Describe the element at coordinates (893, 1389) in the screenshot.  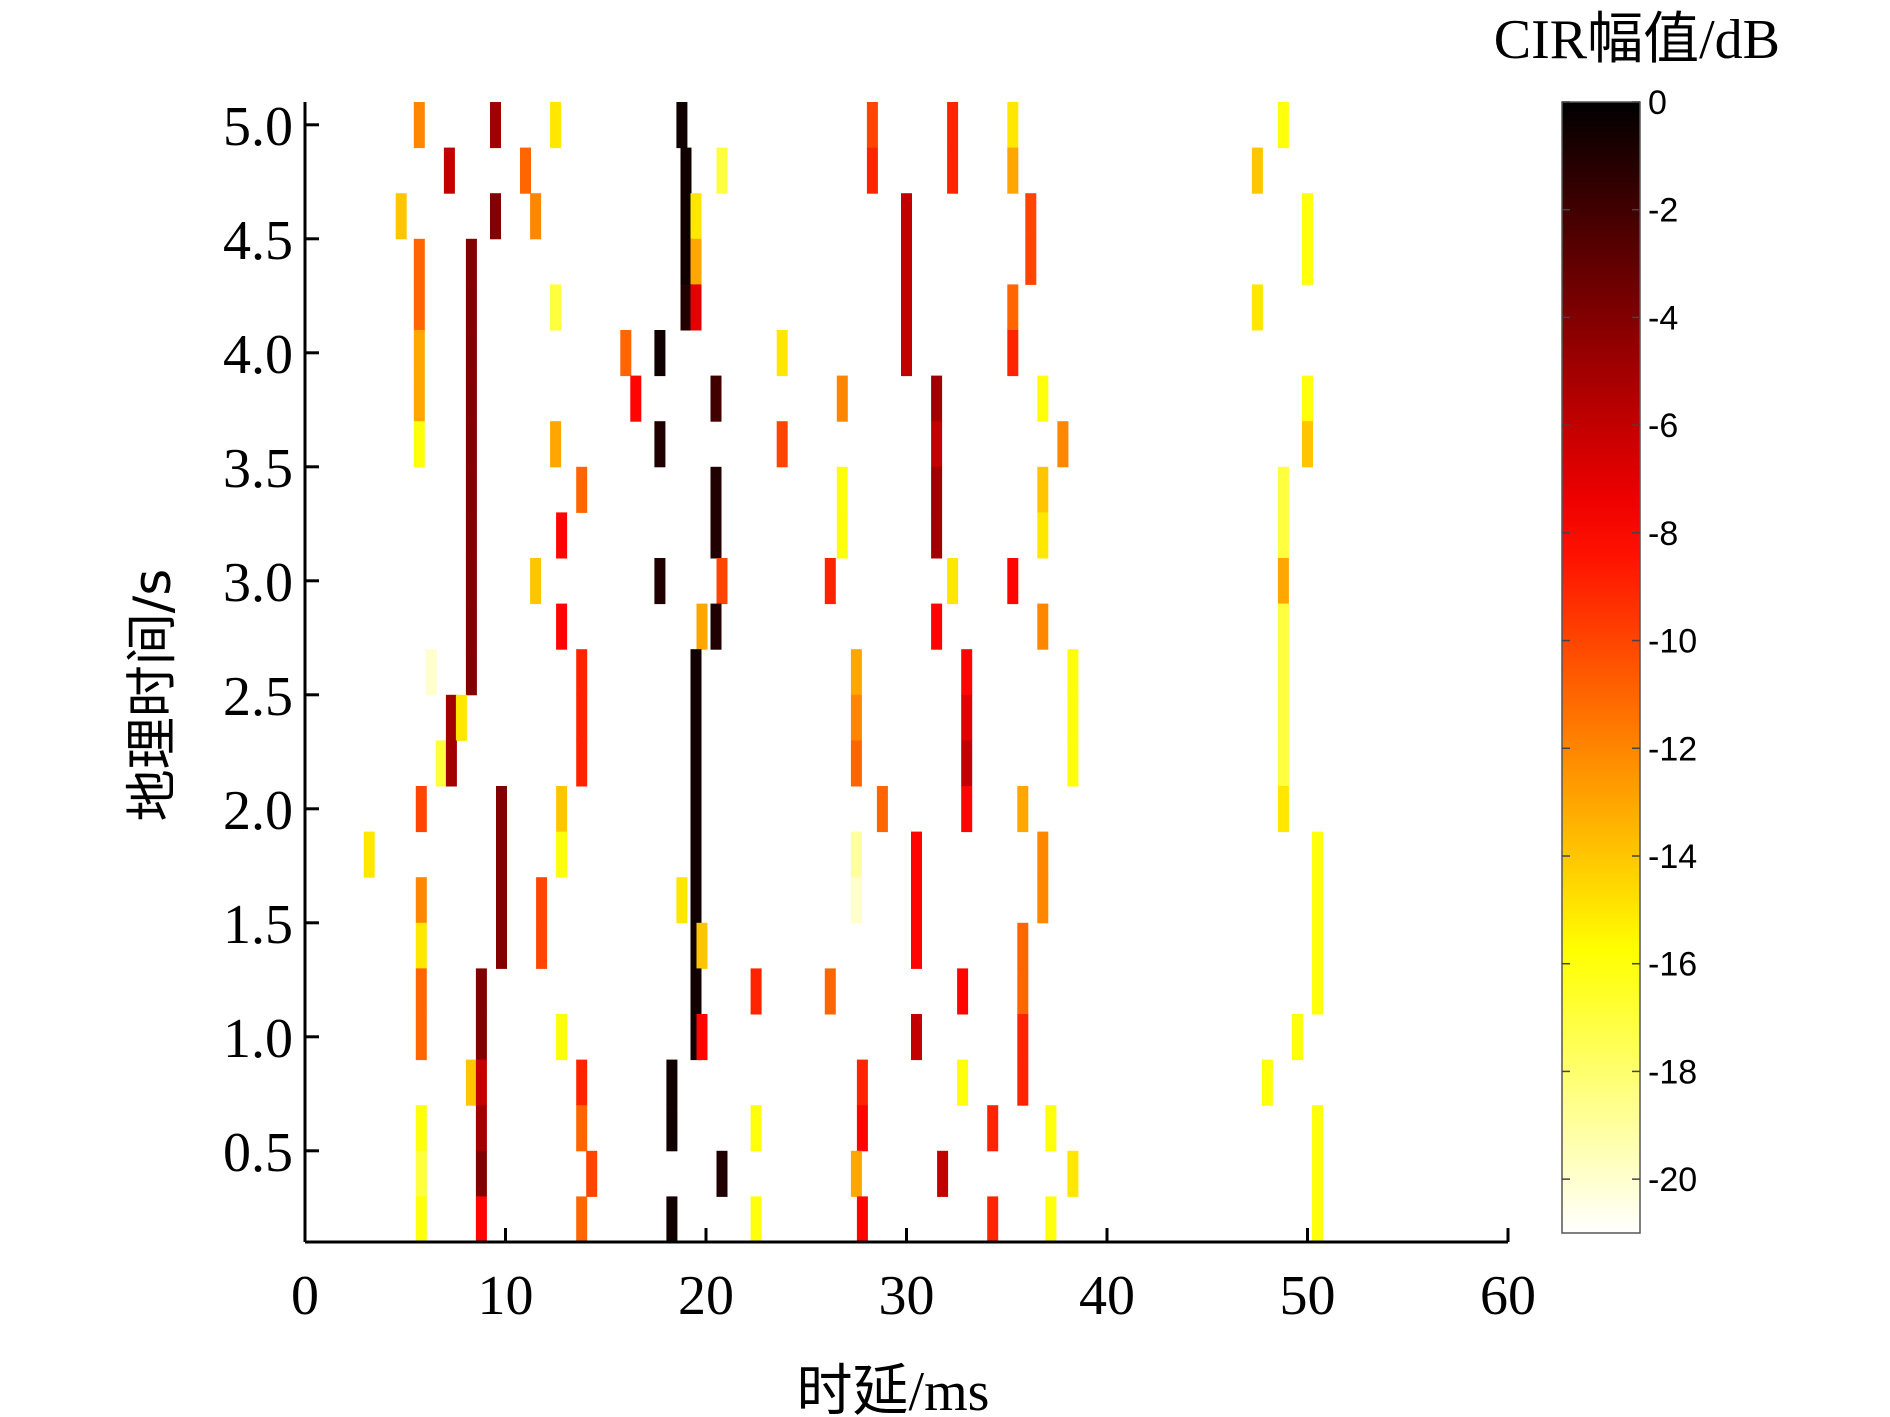
I see `x-axis-label: 时延/ms` at that location.